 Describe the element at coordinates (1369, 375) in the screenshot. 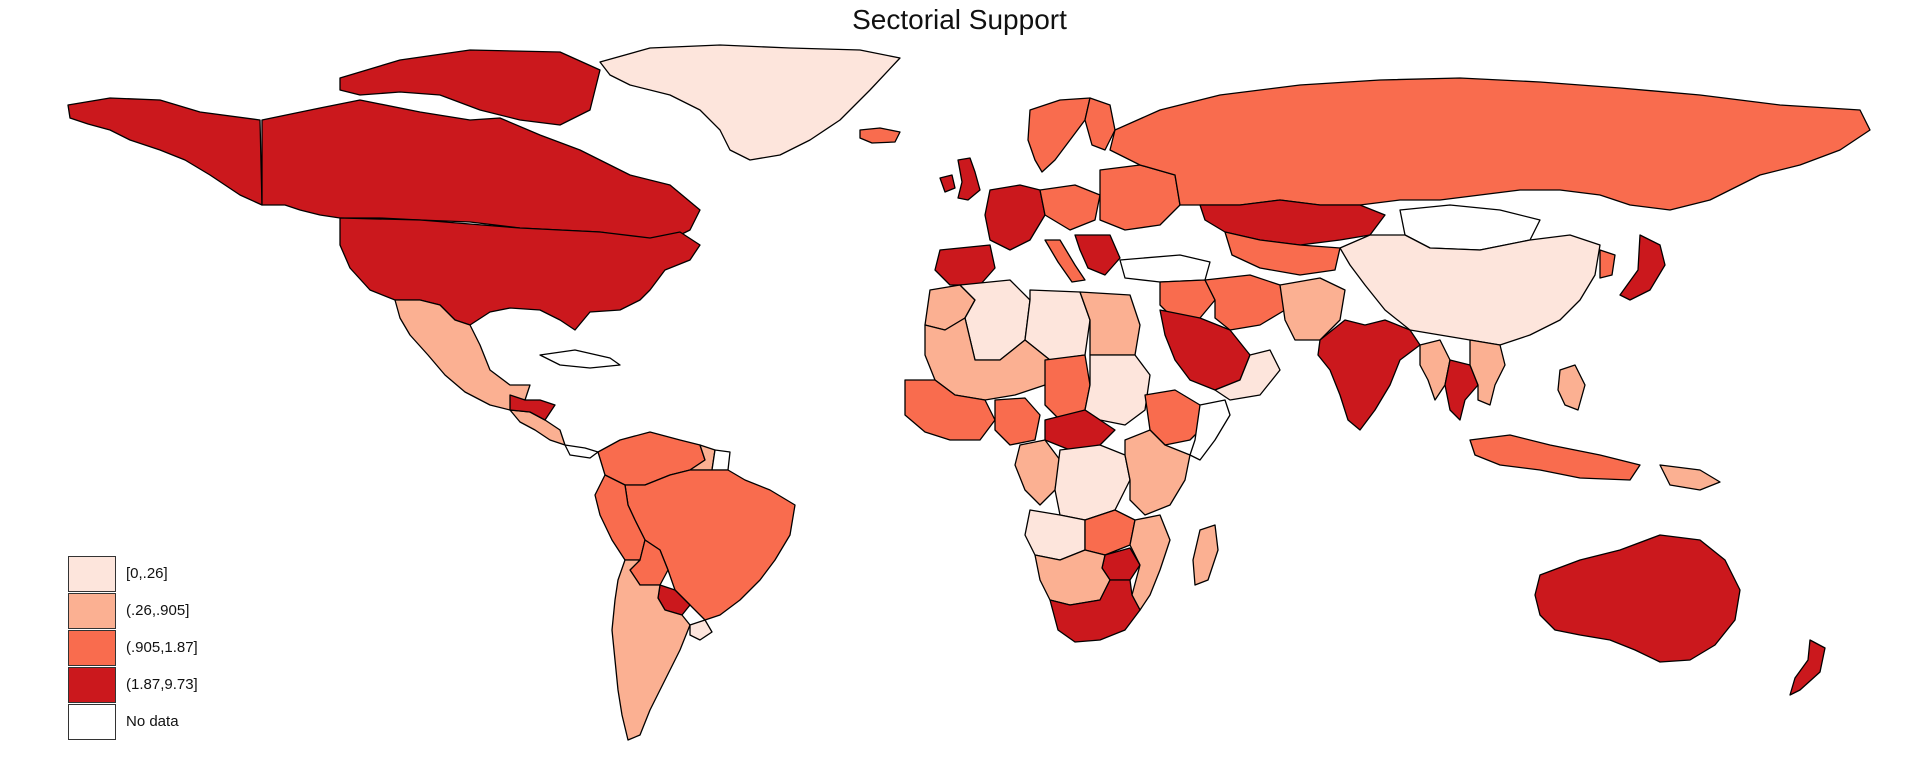

I see `region-india: India` at that location.